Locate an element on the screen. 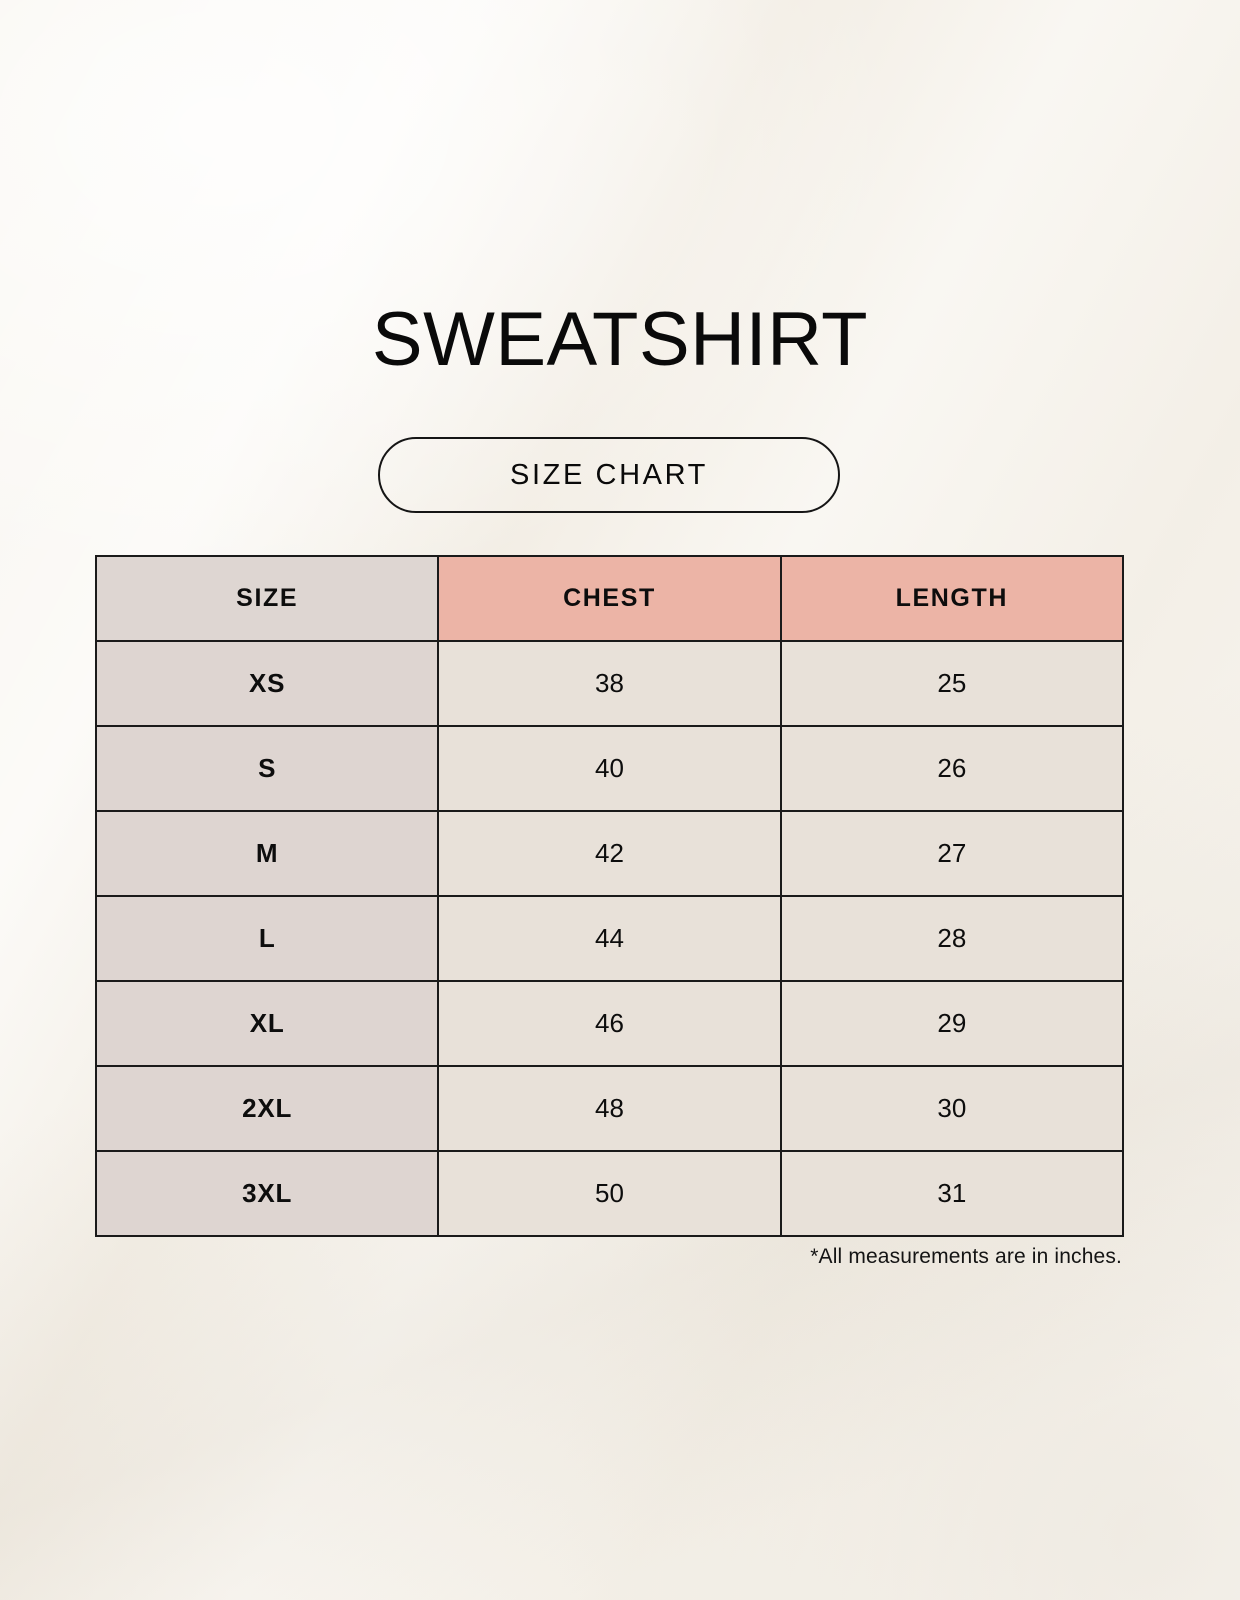 The width and height of the screenshot is (1240, 1600). table-row: XL 46 29 is located at coordinates (609, 1023).